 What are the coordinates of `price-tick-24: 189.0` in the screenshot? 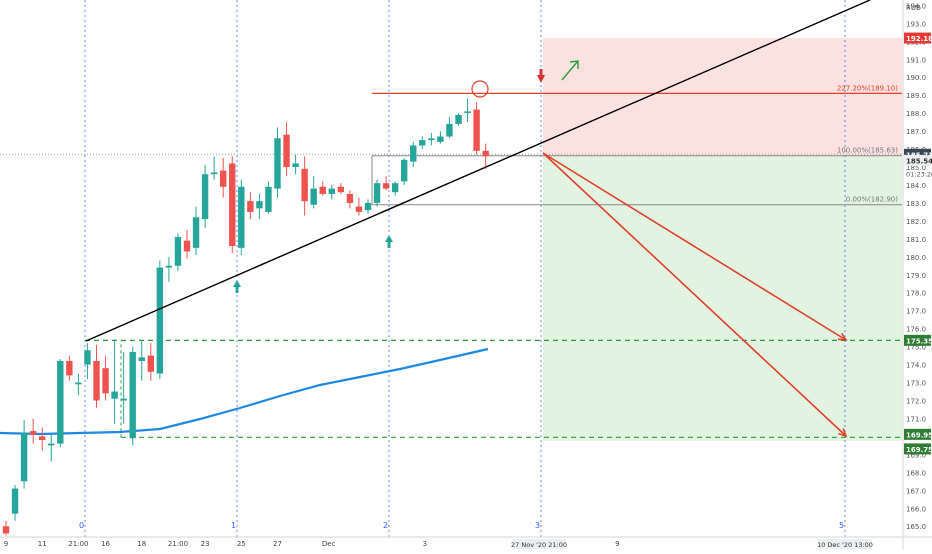 It's located at (916, 96).